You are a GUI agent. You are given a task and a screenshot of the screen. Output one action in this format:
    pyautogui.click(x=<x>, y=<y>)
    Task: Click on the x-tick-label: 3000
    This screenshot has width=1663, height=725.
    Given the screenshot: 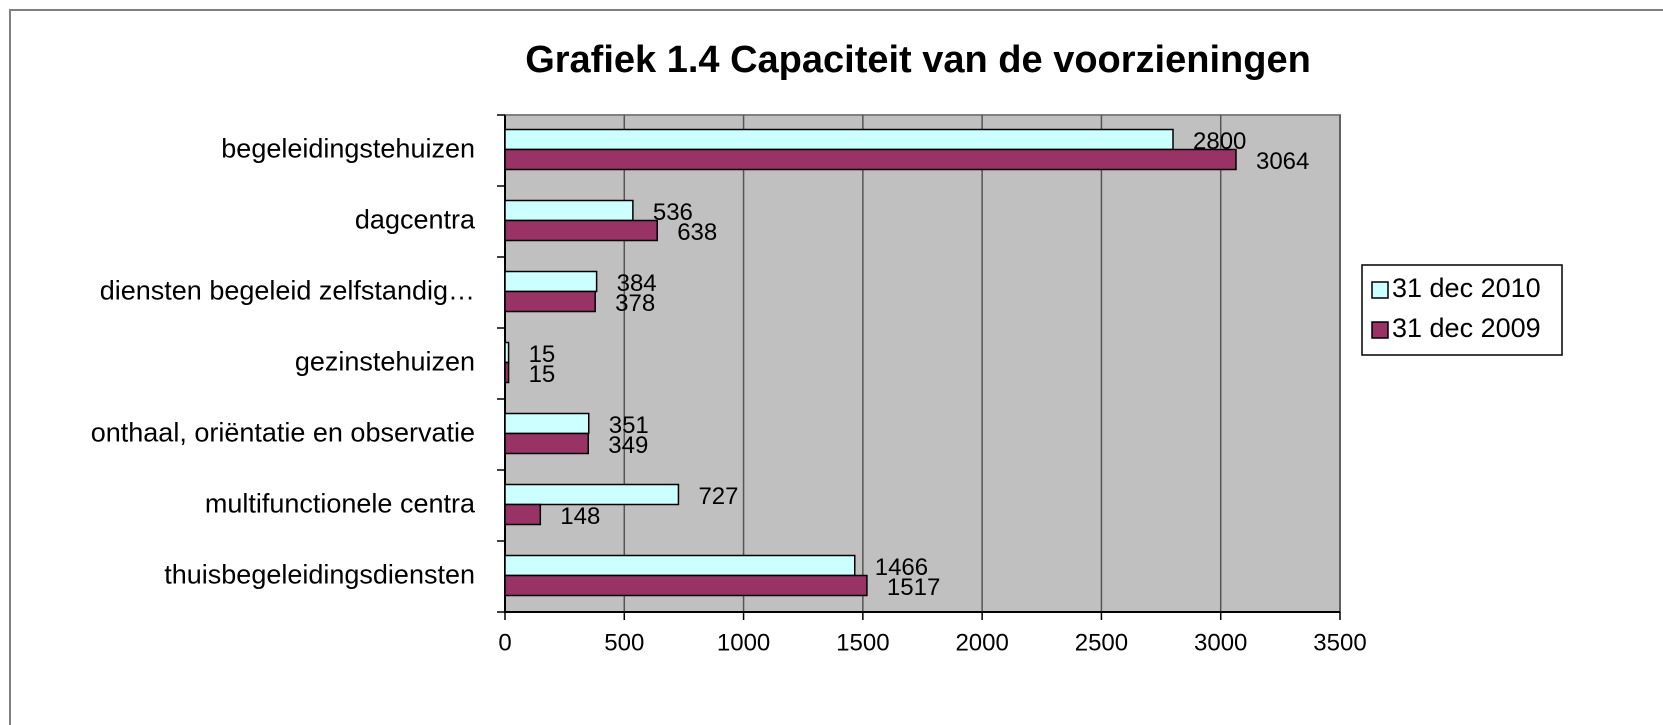 What is the action you would take?
    pyautogui.click(x=1220, y=642)
    